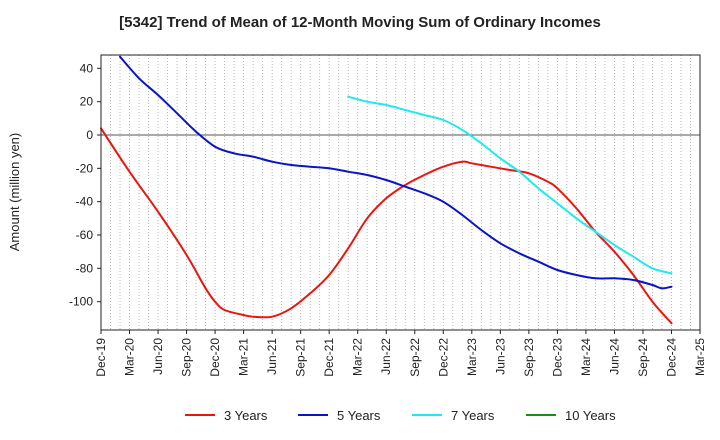 This screenshot has width=720, height=440. Describe the element at coordinates (187, 357) in the screenshot. I see `x-tick-label: Sep-20` at that location.